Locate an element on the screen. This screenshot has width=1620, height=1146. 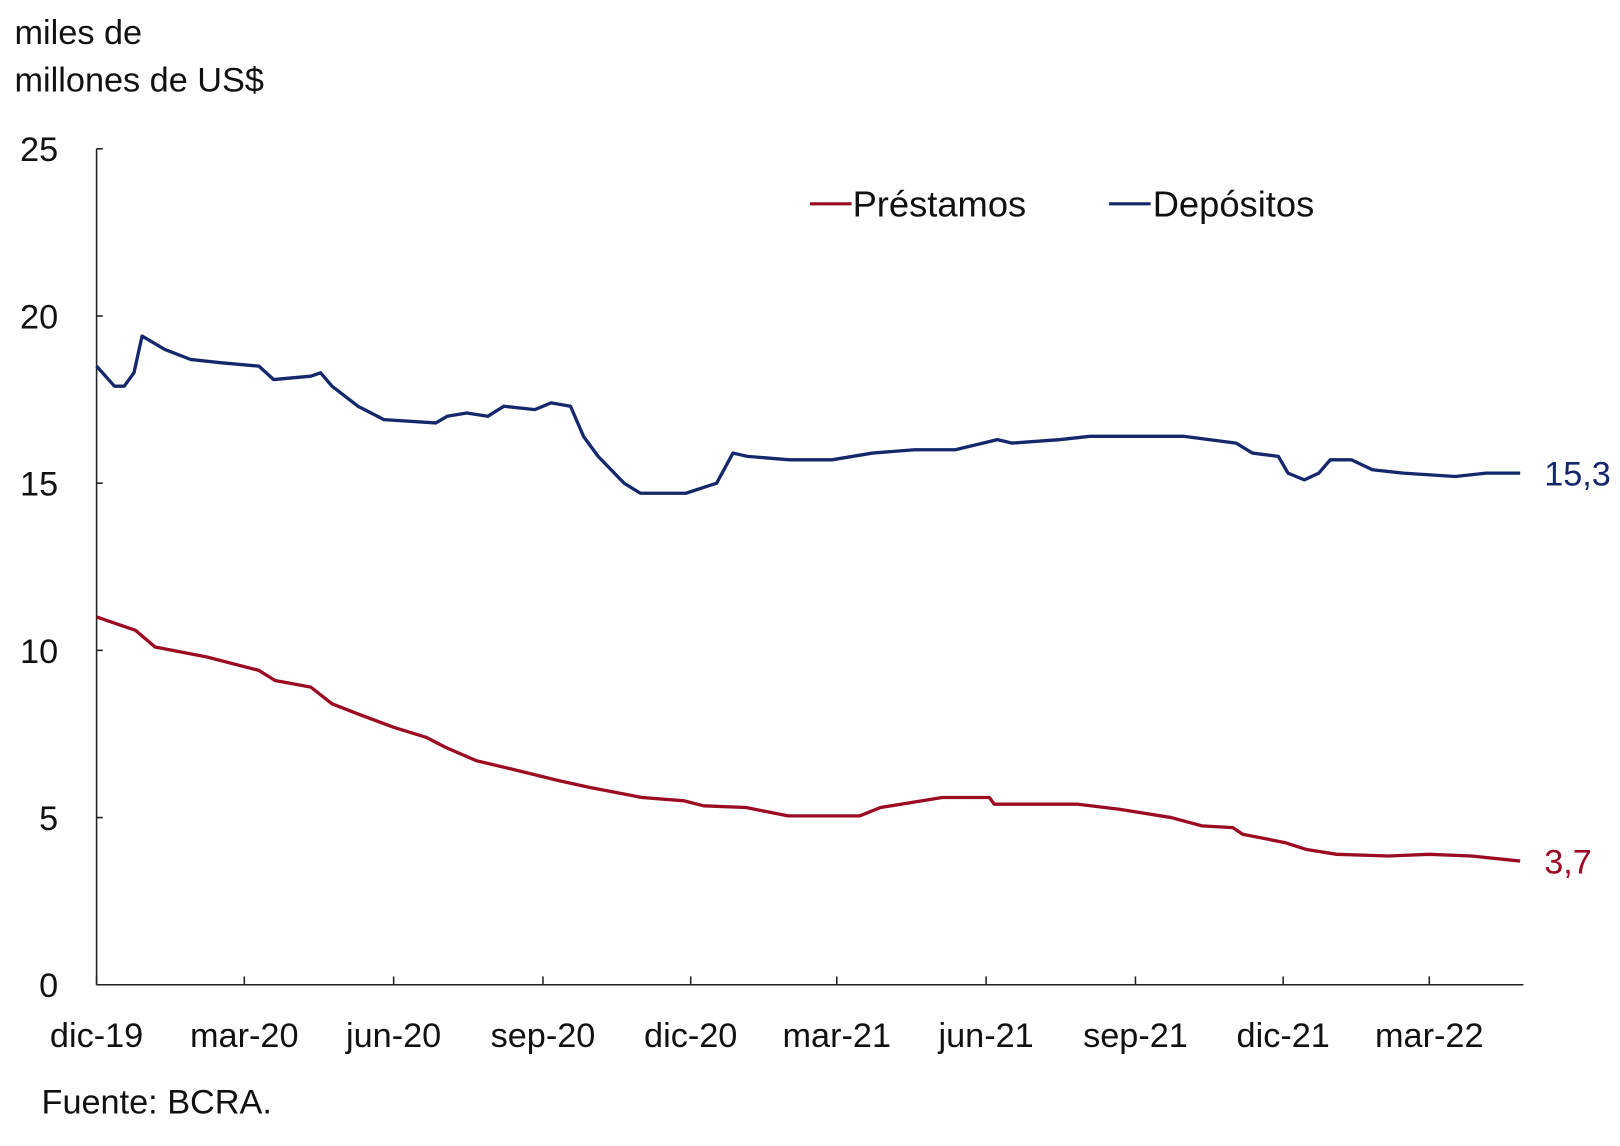
x-tick-label: sep-20 is located at coordinates (543, 1036).